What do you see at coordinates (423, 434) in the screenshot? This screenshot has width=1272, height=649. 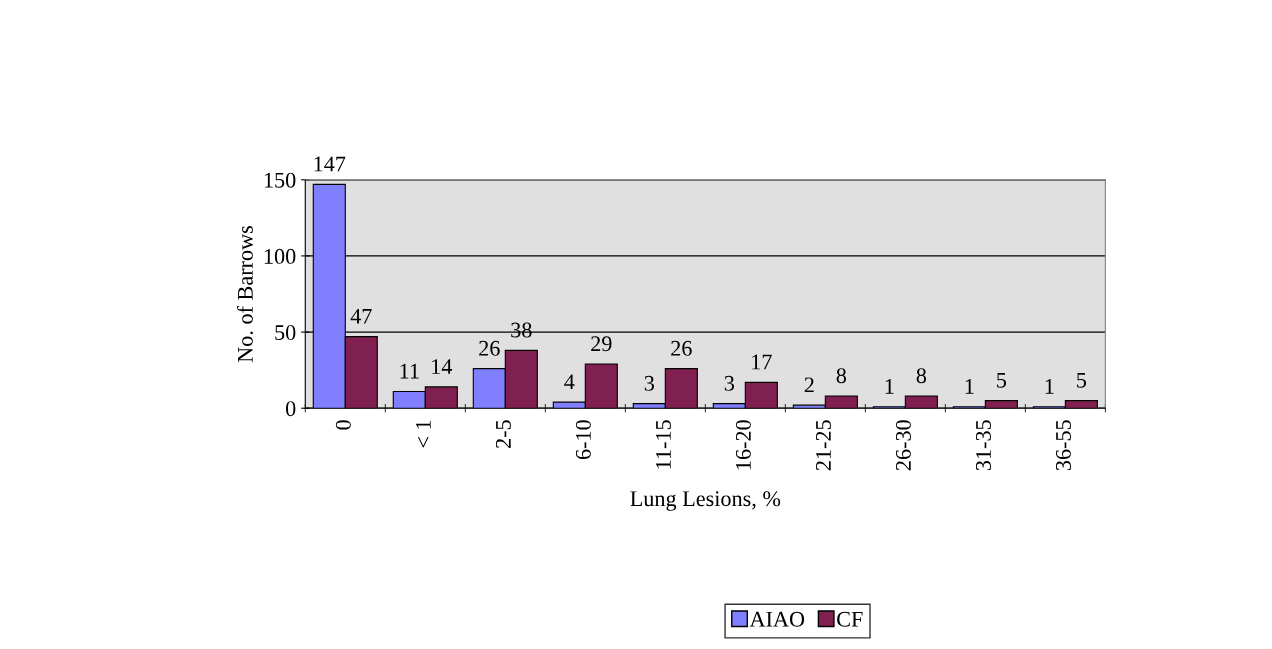 I see `x-tick-label: < 1` at bounding box center [423, 434].